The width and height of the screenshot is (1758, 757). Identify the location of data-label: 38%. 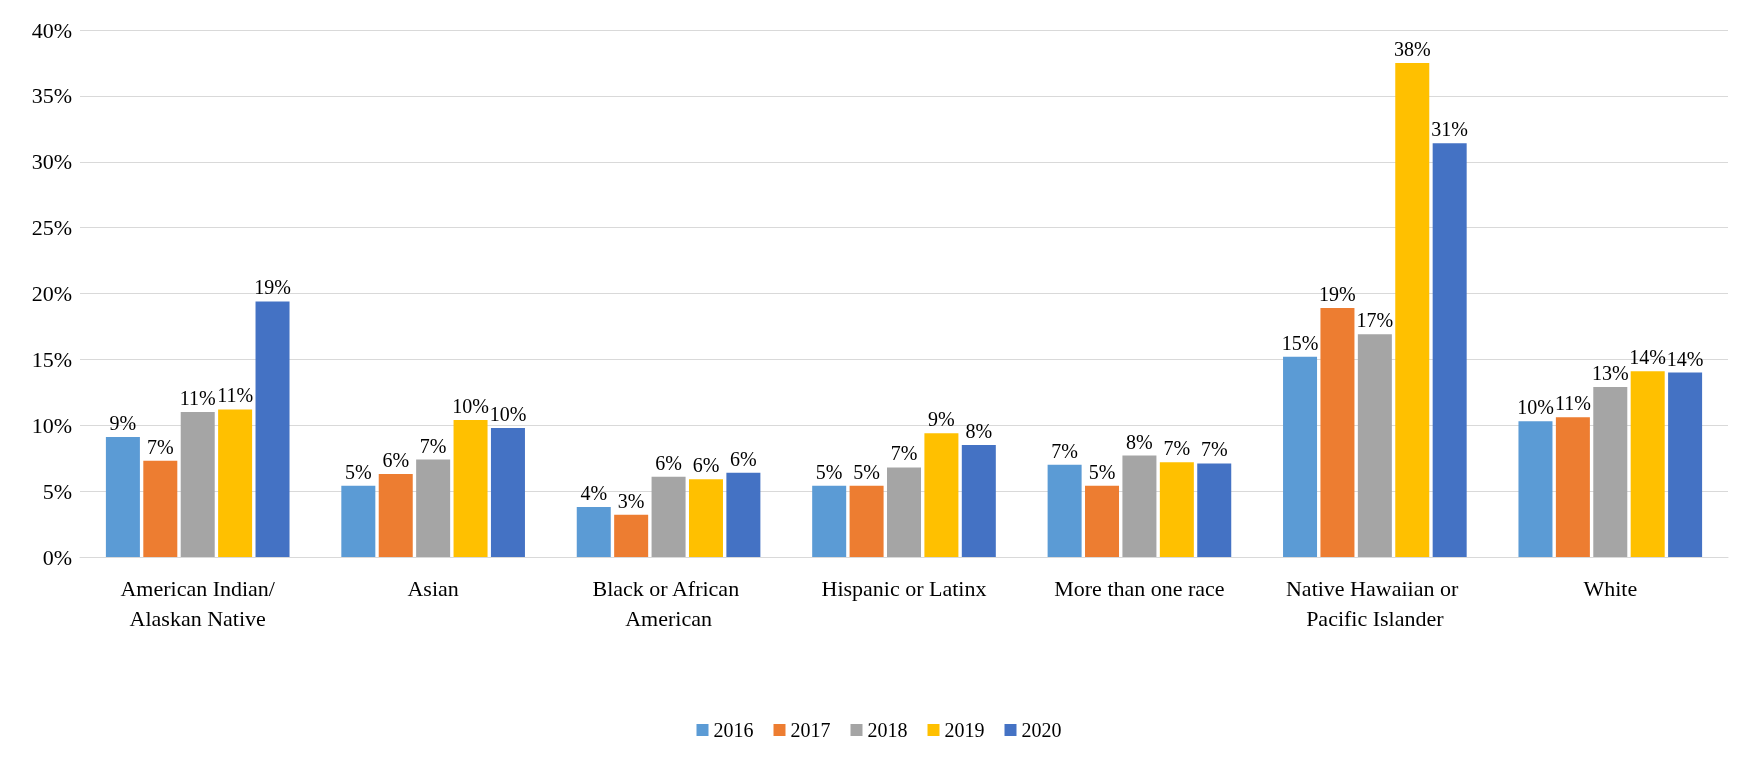
(1412, 48).